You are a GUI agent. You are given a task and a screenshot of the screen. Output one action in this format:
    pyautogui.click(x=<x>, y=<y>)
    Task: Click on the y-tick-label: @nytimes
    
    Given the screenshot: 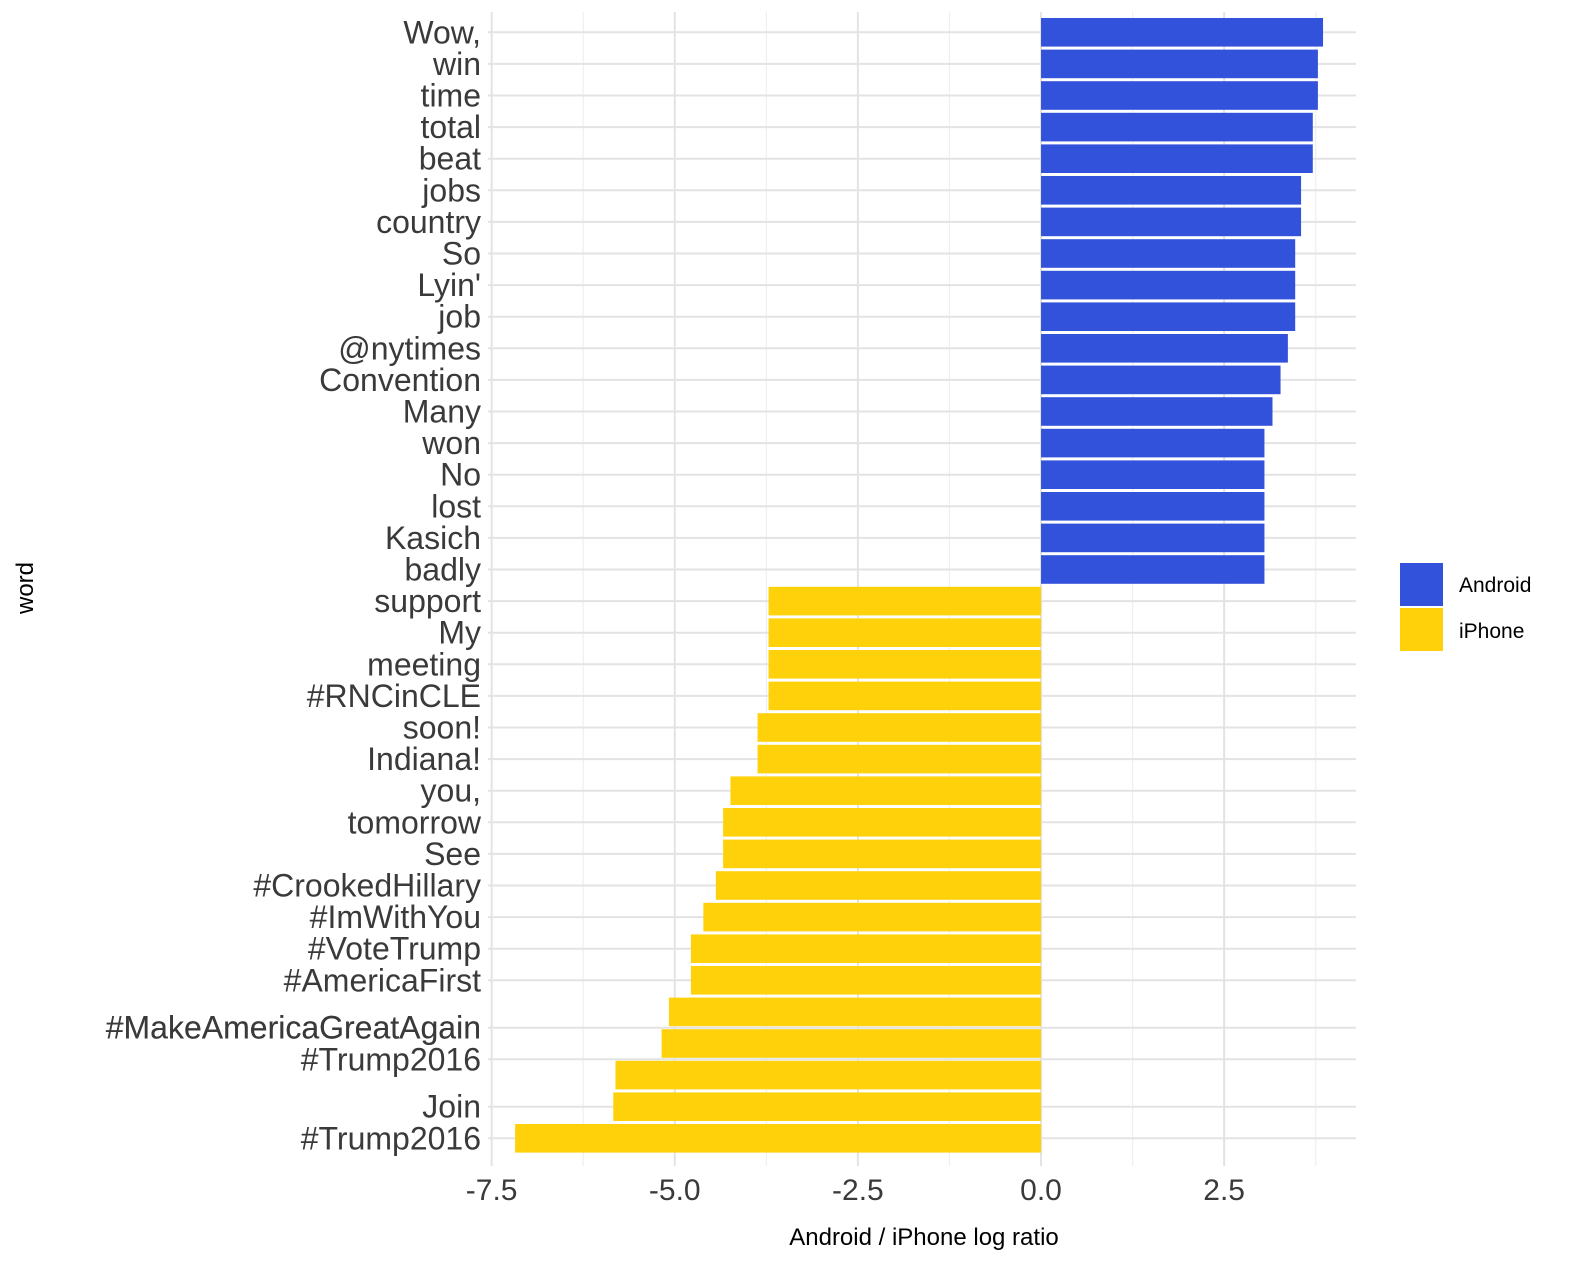 What is the action you would take?
    pyautogui.click(x=409, y=348)
    